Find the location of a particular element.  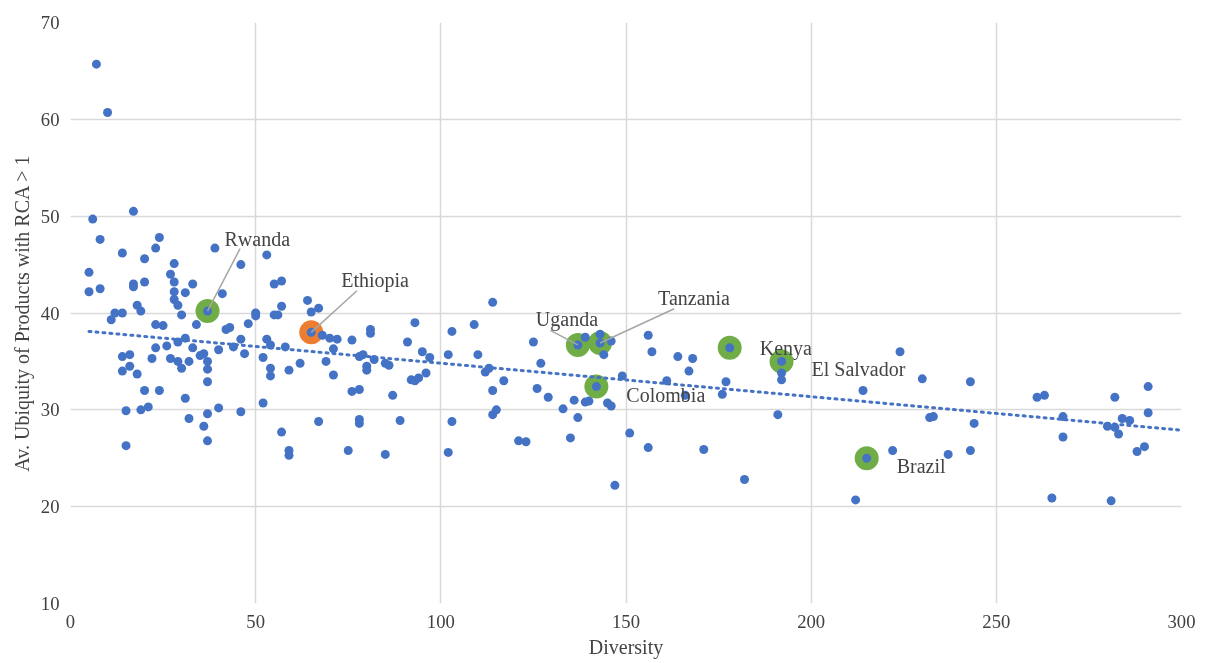

x-tick-label: 50 is located at coordinates (255, 621).